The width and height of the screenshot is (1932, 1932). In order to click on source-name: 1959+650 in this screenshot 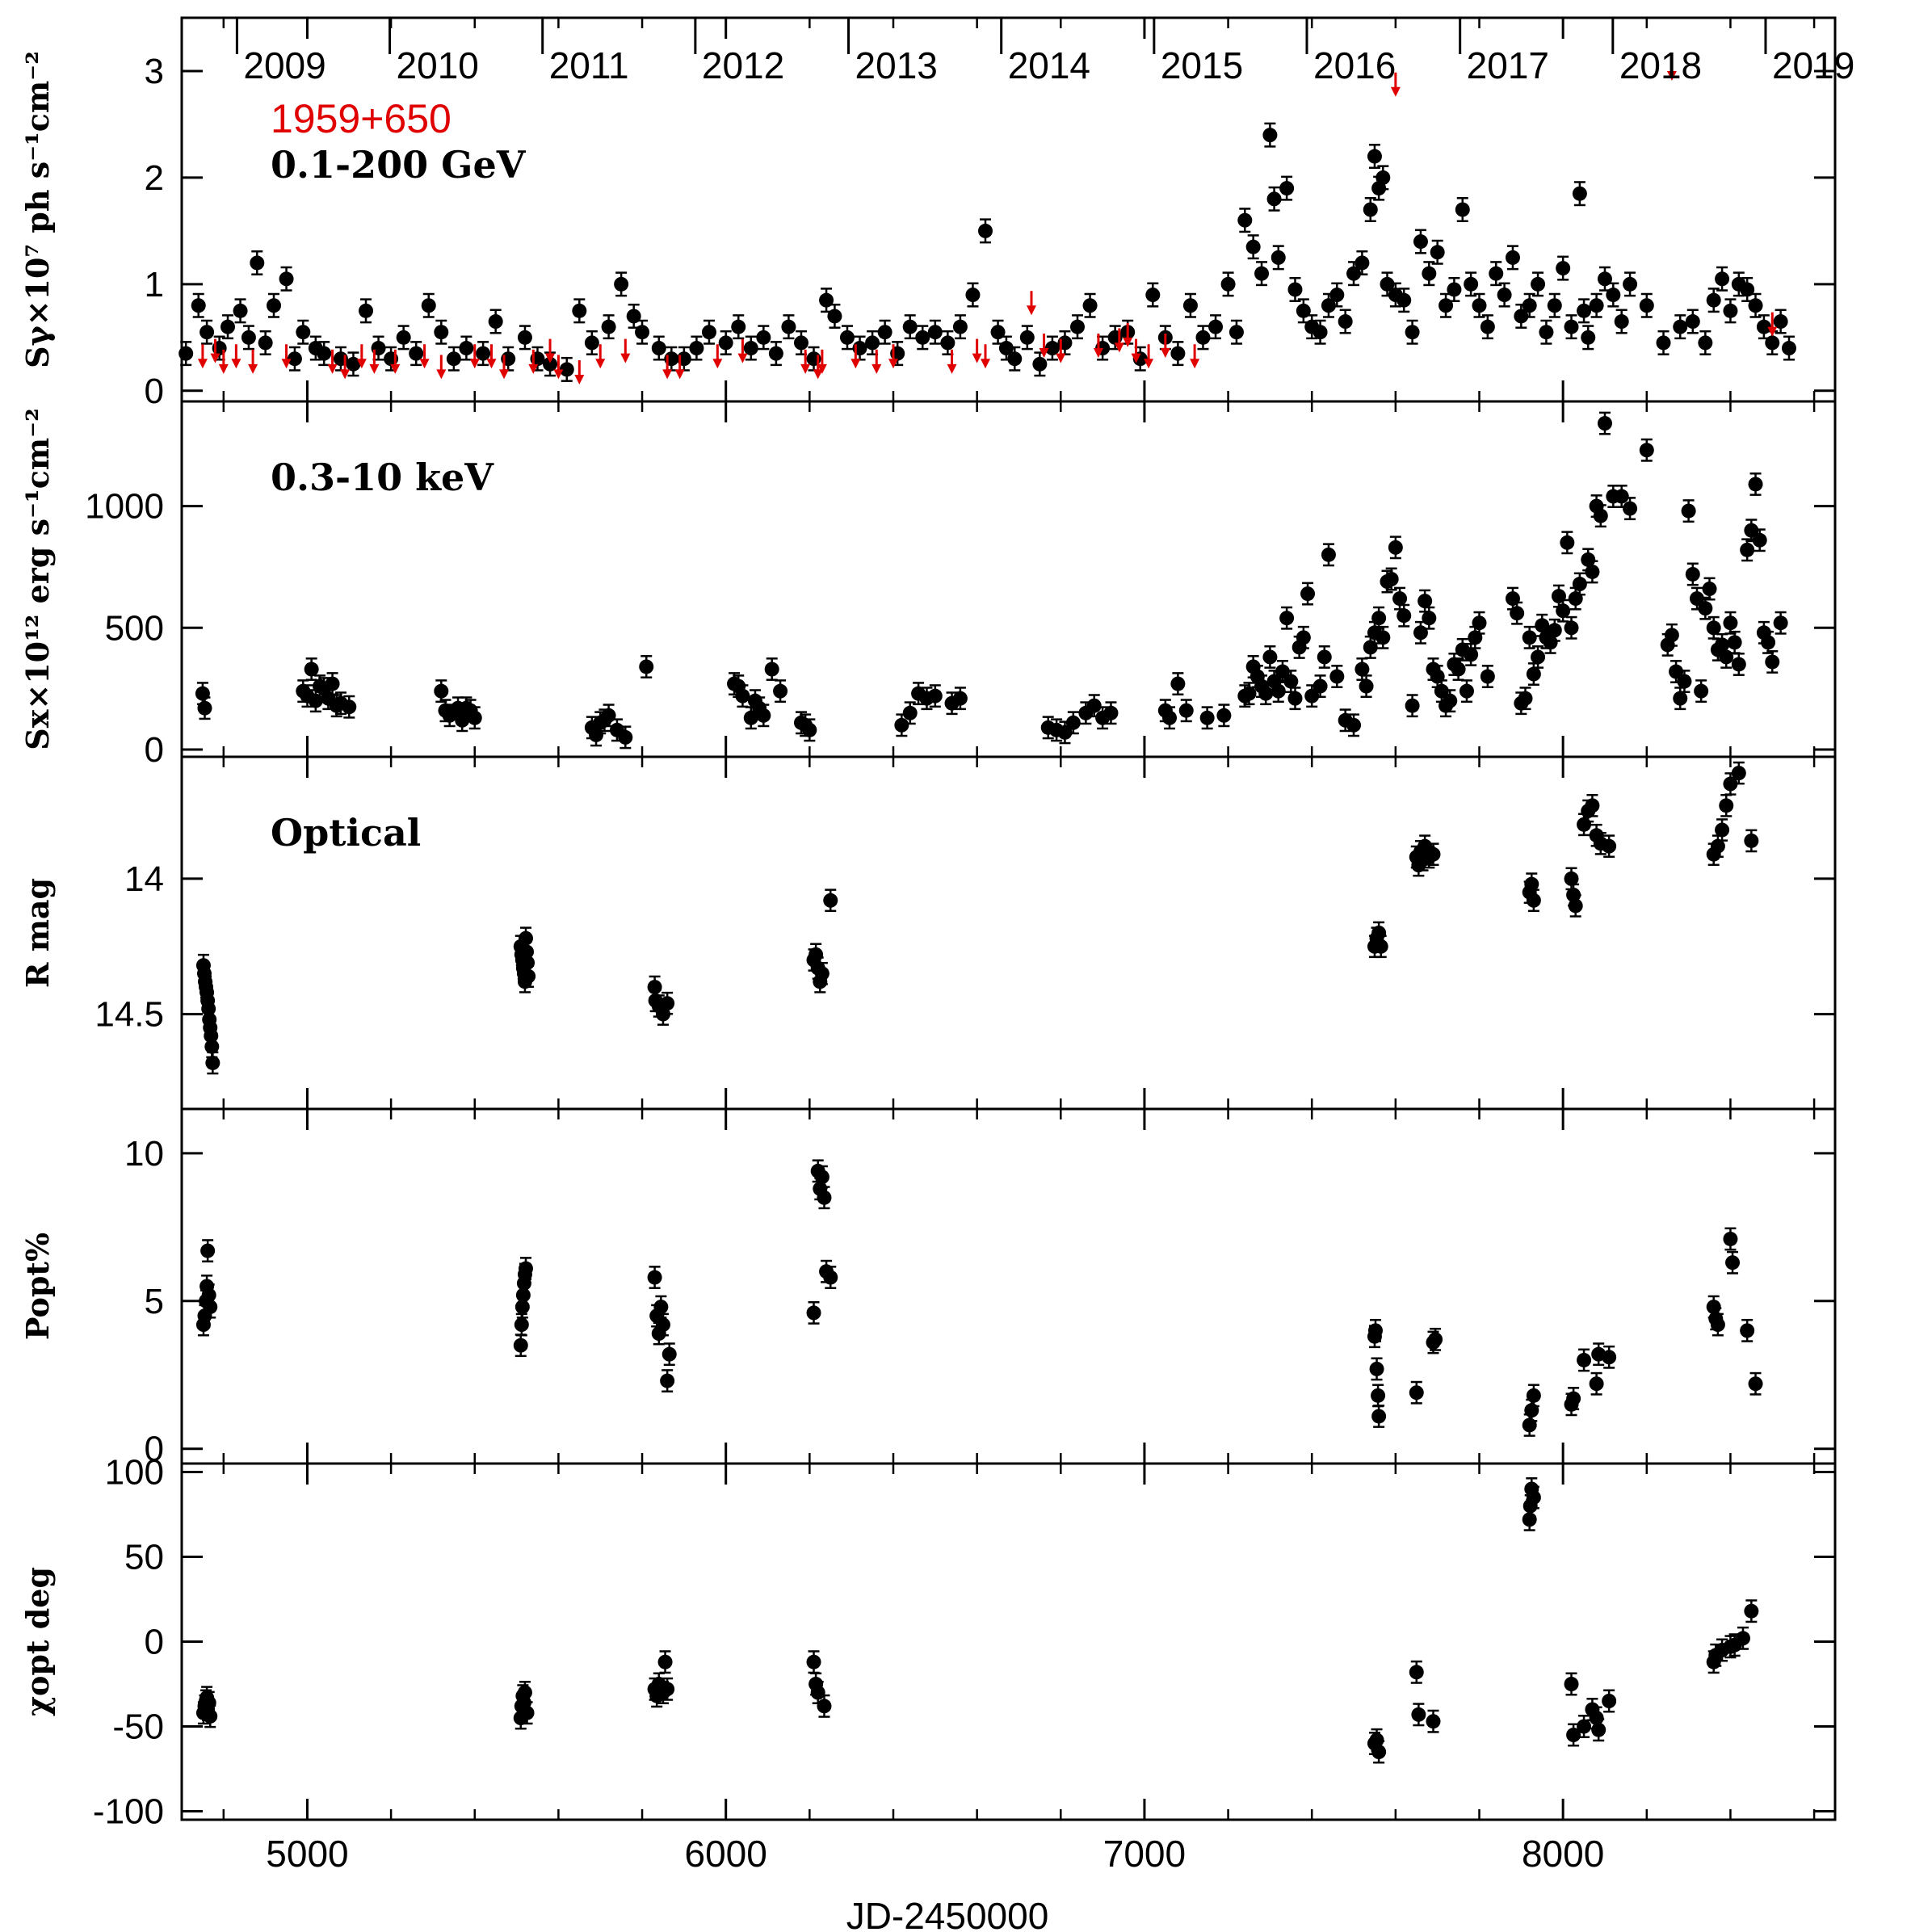, I will do `click(362, 119)`.